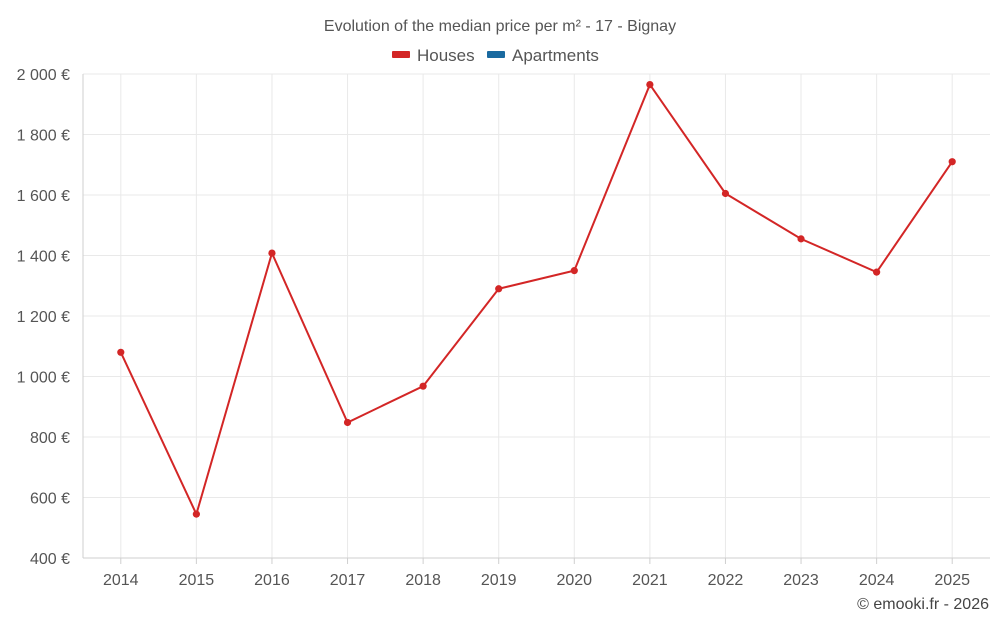  What do you see at coordinates (348, 580) in the screenshot?
I see `x-tick-label: 2017` at bounding box center [348, 580].